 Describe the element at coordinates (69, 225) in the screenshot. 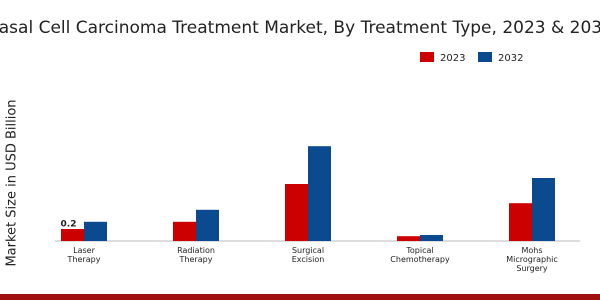

I see `data-label: 0.2` at that location.